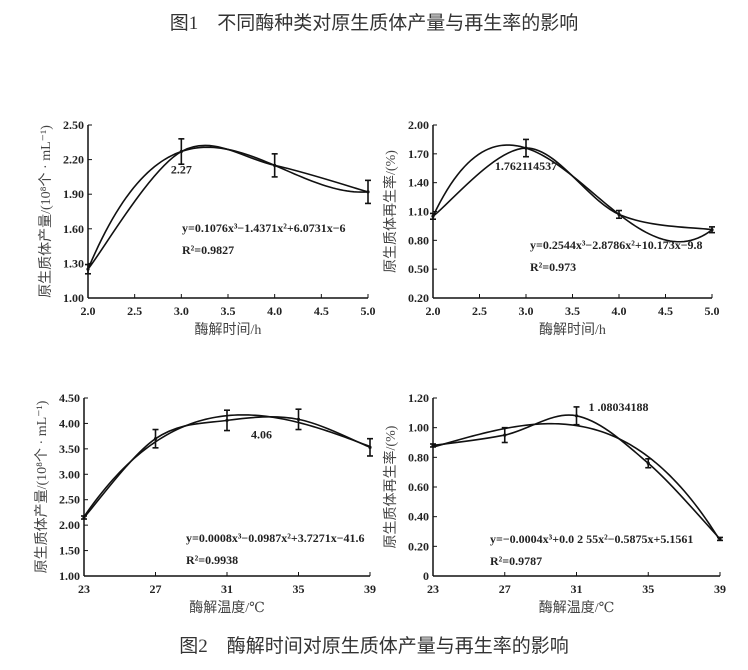 The width and height of the screenshot is (748, 670). Describe the element at coordinates (73, 194) in the screenshot. I see `y-tick-label: 1.90` at that location.